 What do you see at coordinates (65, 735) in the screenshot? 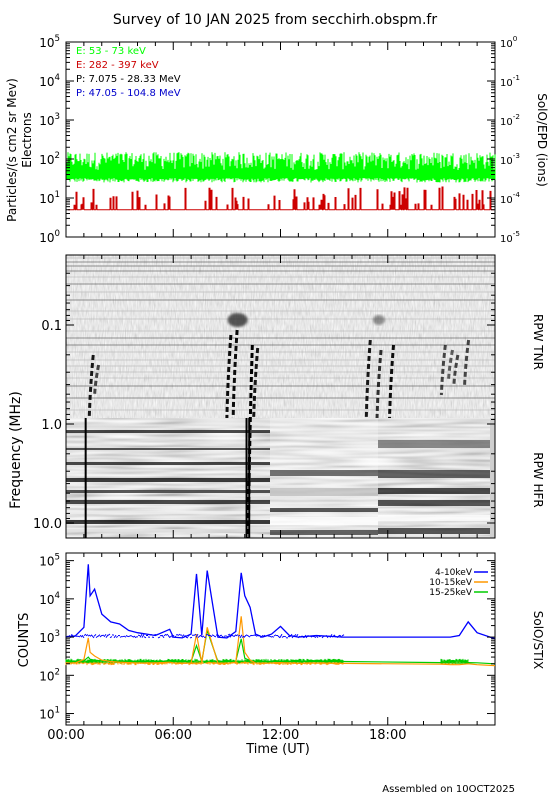
I see `x-tick-label: 00:00` at bounding box center [65, 735].